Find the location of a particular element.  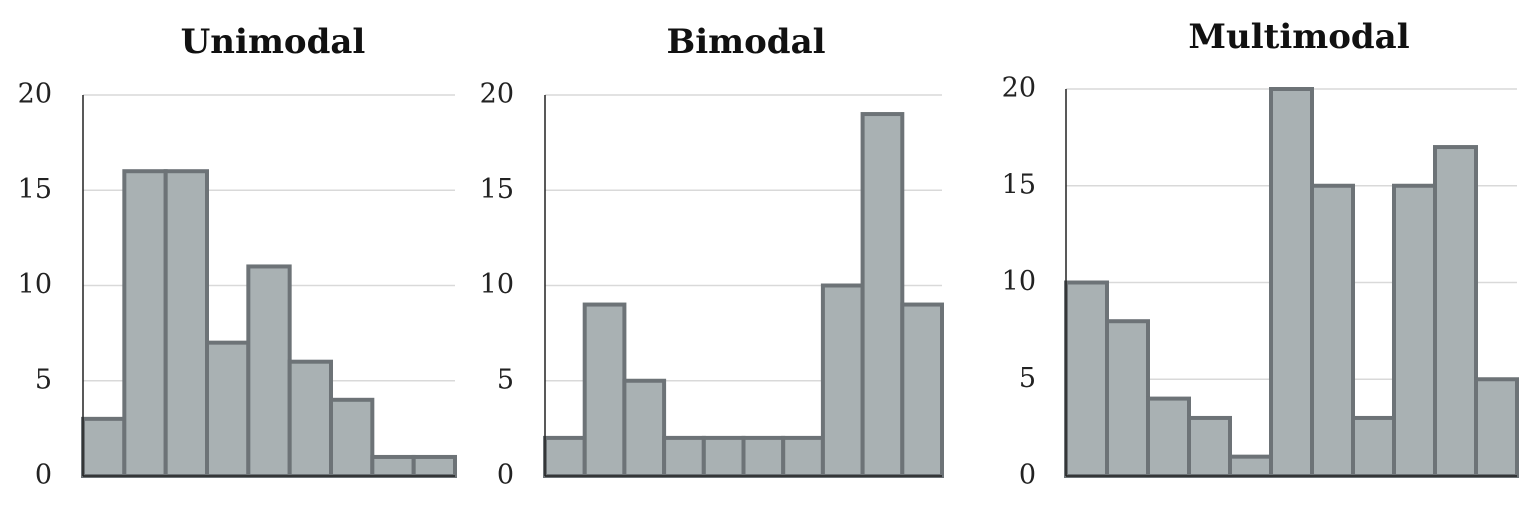

chart-title-unimodal: Unimodal is located at coordinates (273, 42).